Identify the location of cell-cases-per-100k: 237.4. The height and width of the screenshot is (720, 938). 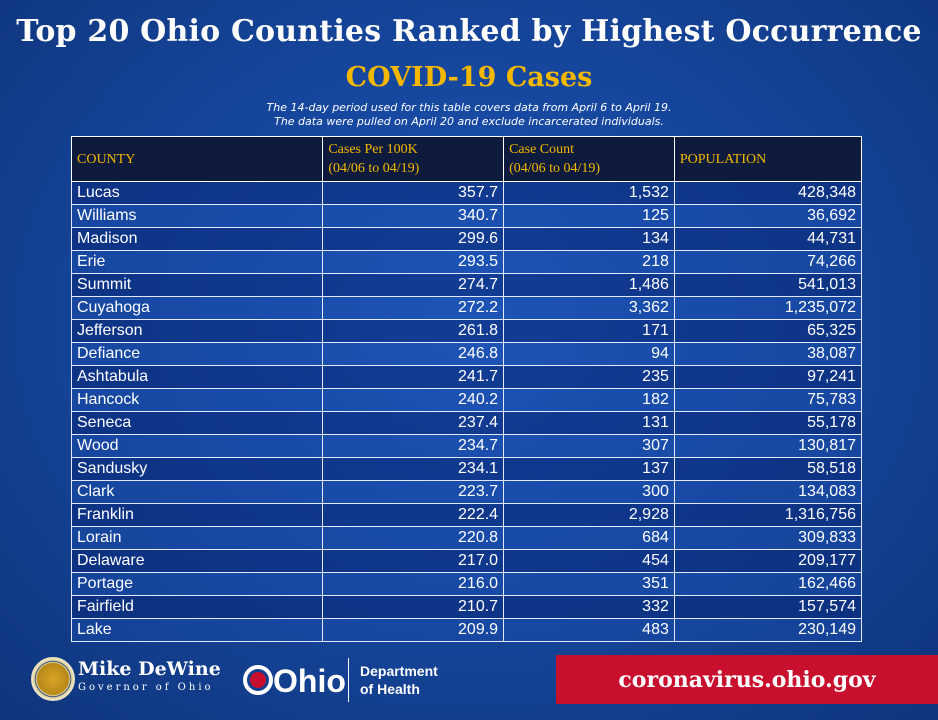
(413, 423).